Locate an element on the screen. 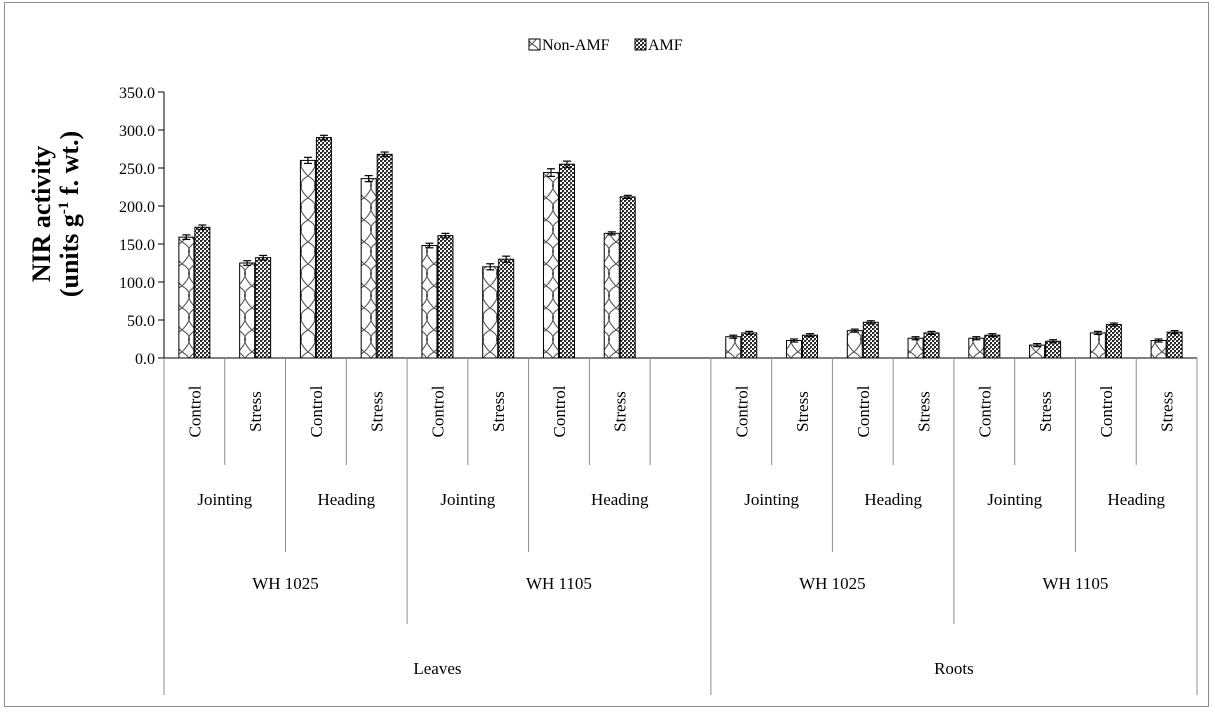 Image resolution: width=1215 pixels, height=713 pixels. y-axis-title-line1: NIR activity is located at coordinates (41, 214).